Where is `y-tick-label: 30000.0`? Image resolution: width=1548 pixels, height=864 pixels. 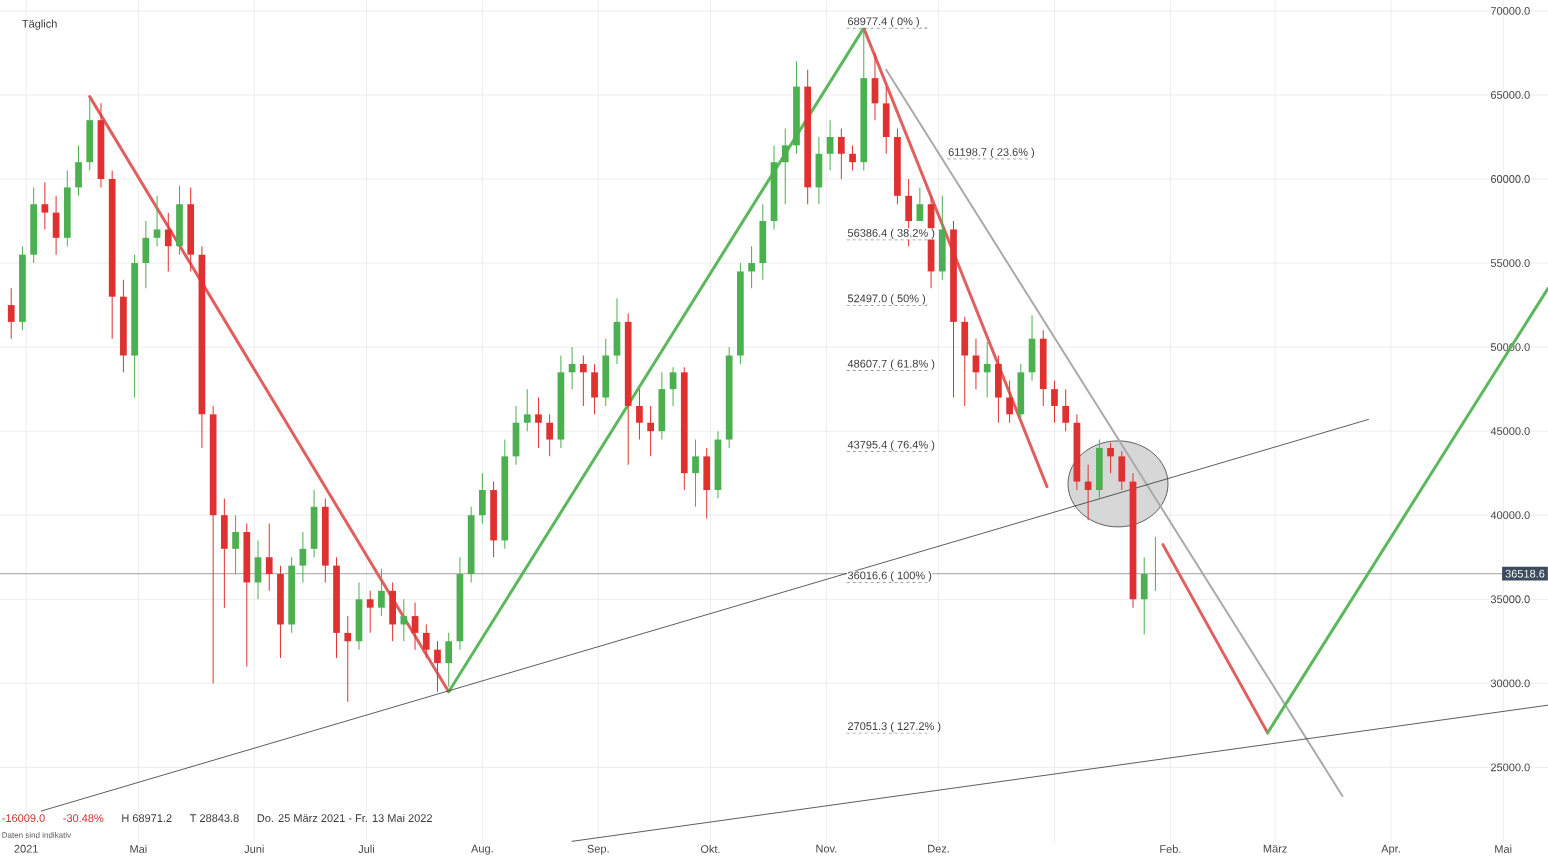 y-tick-label: 30000.0 is located at coordinates (1510, 683).